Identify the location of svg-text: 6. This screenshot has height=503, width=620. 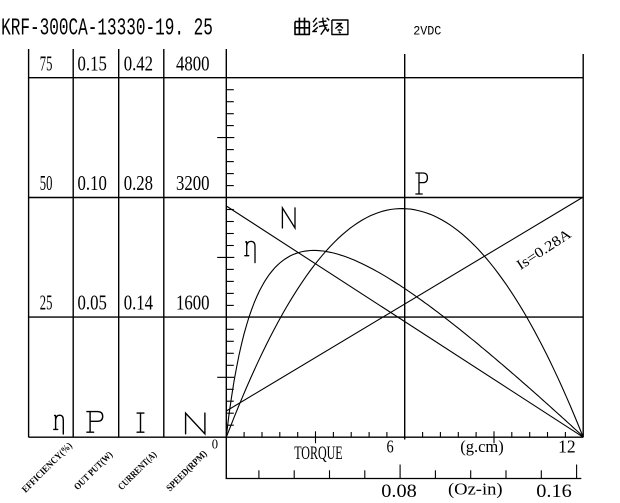
(390, 446).